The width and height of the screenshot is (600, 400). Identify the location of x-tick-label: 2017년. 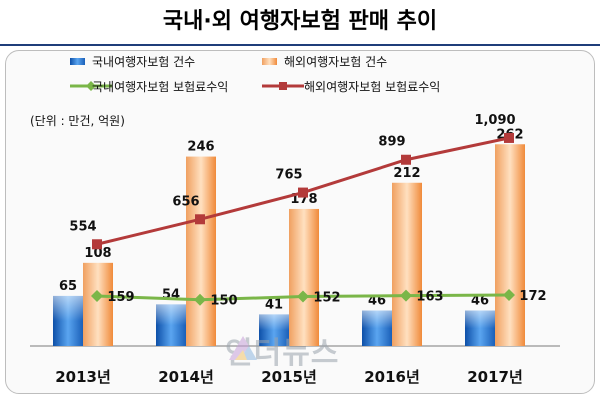
(495, 377).